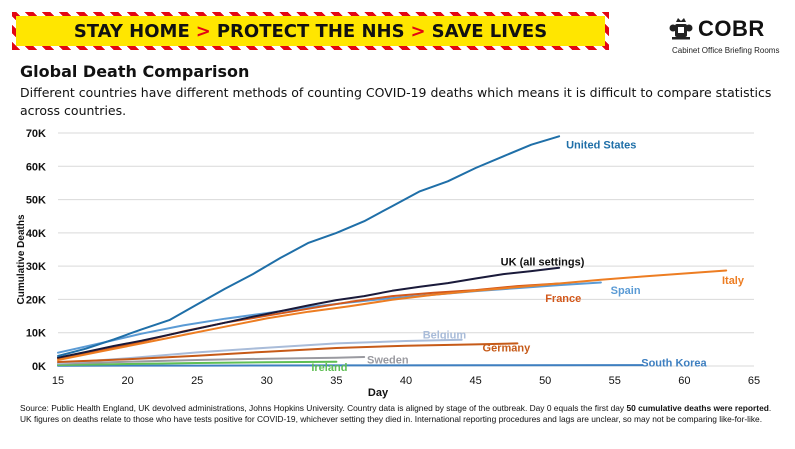 The image size is (795, 449). I want to click on series-label: France, so click(563, 299).